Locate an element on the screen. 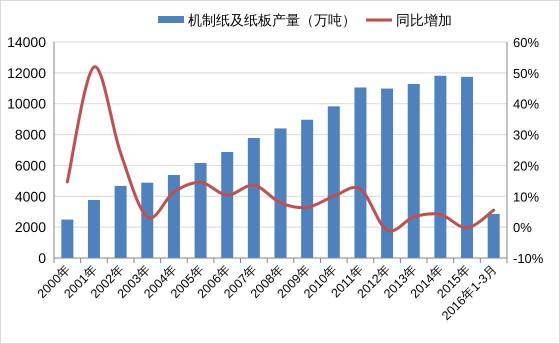  y2-tick-label: 20% is located at coordinates (526, 166).